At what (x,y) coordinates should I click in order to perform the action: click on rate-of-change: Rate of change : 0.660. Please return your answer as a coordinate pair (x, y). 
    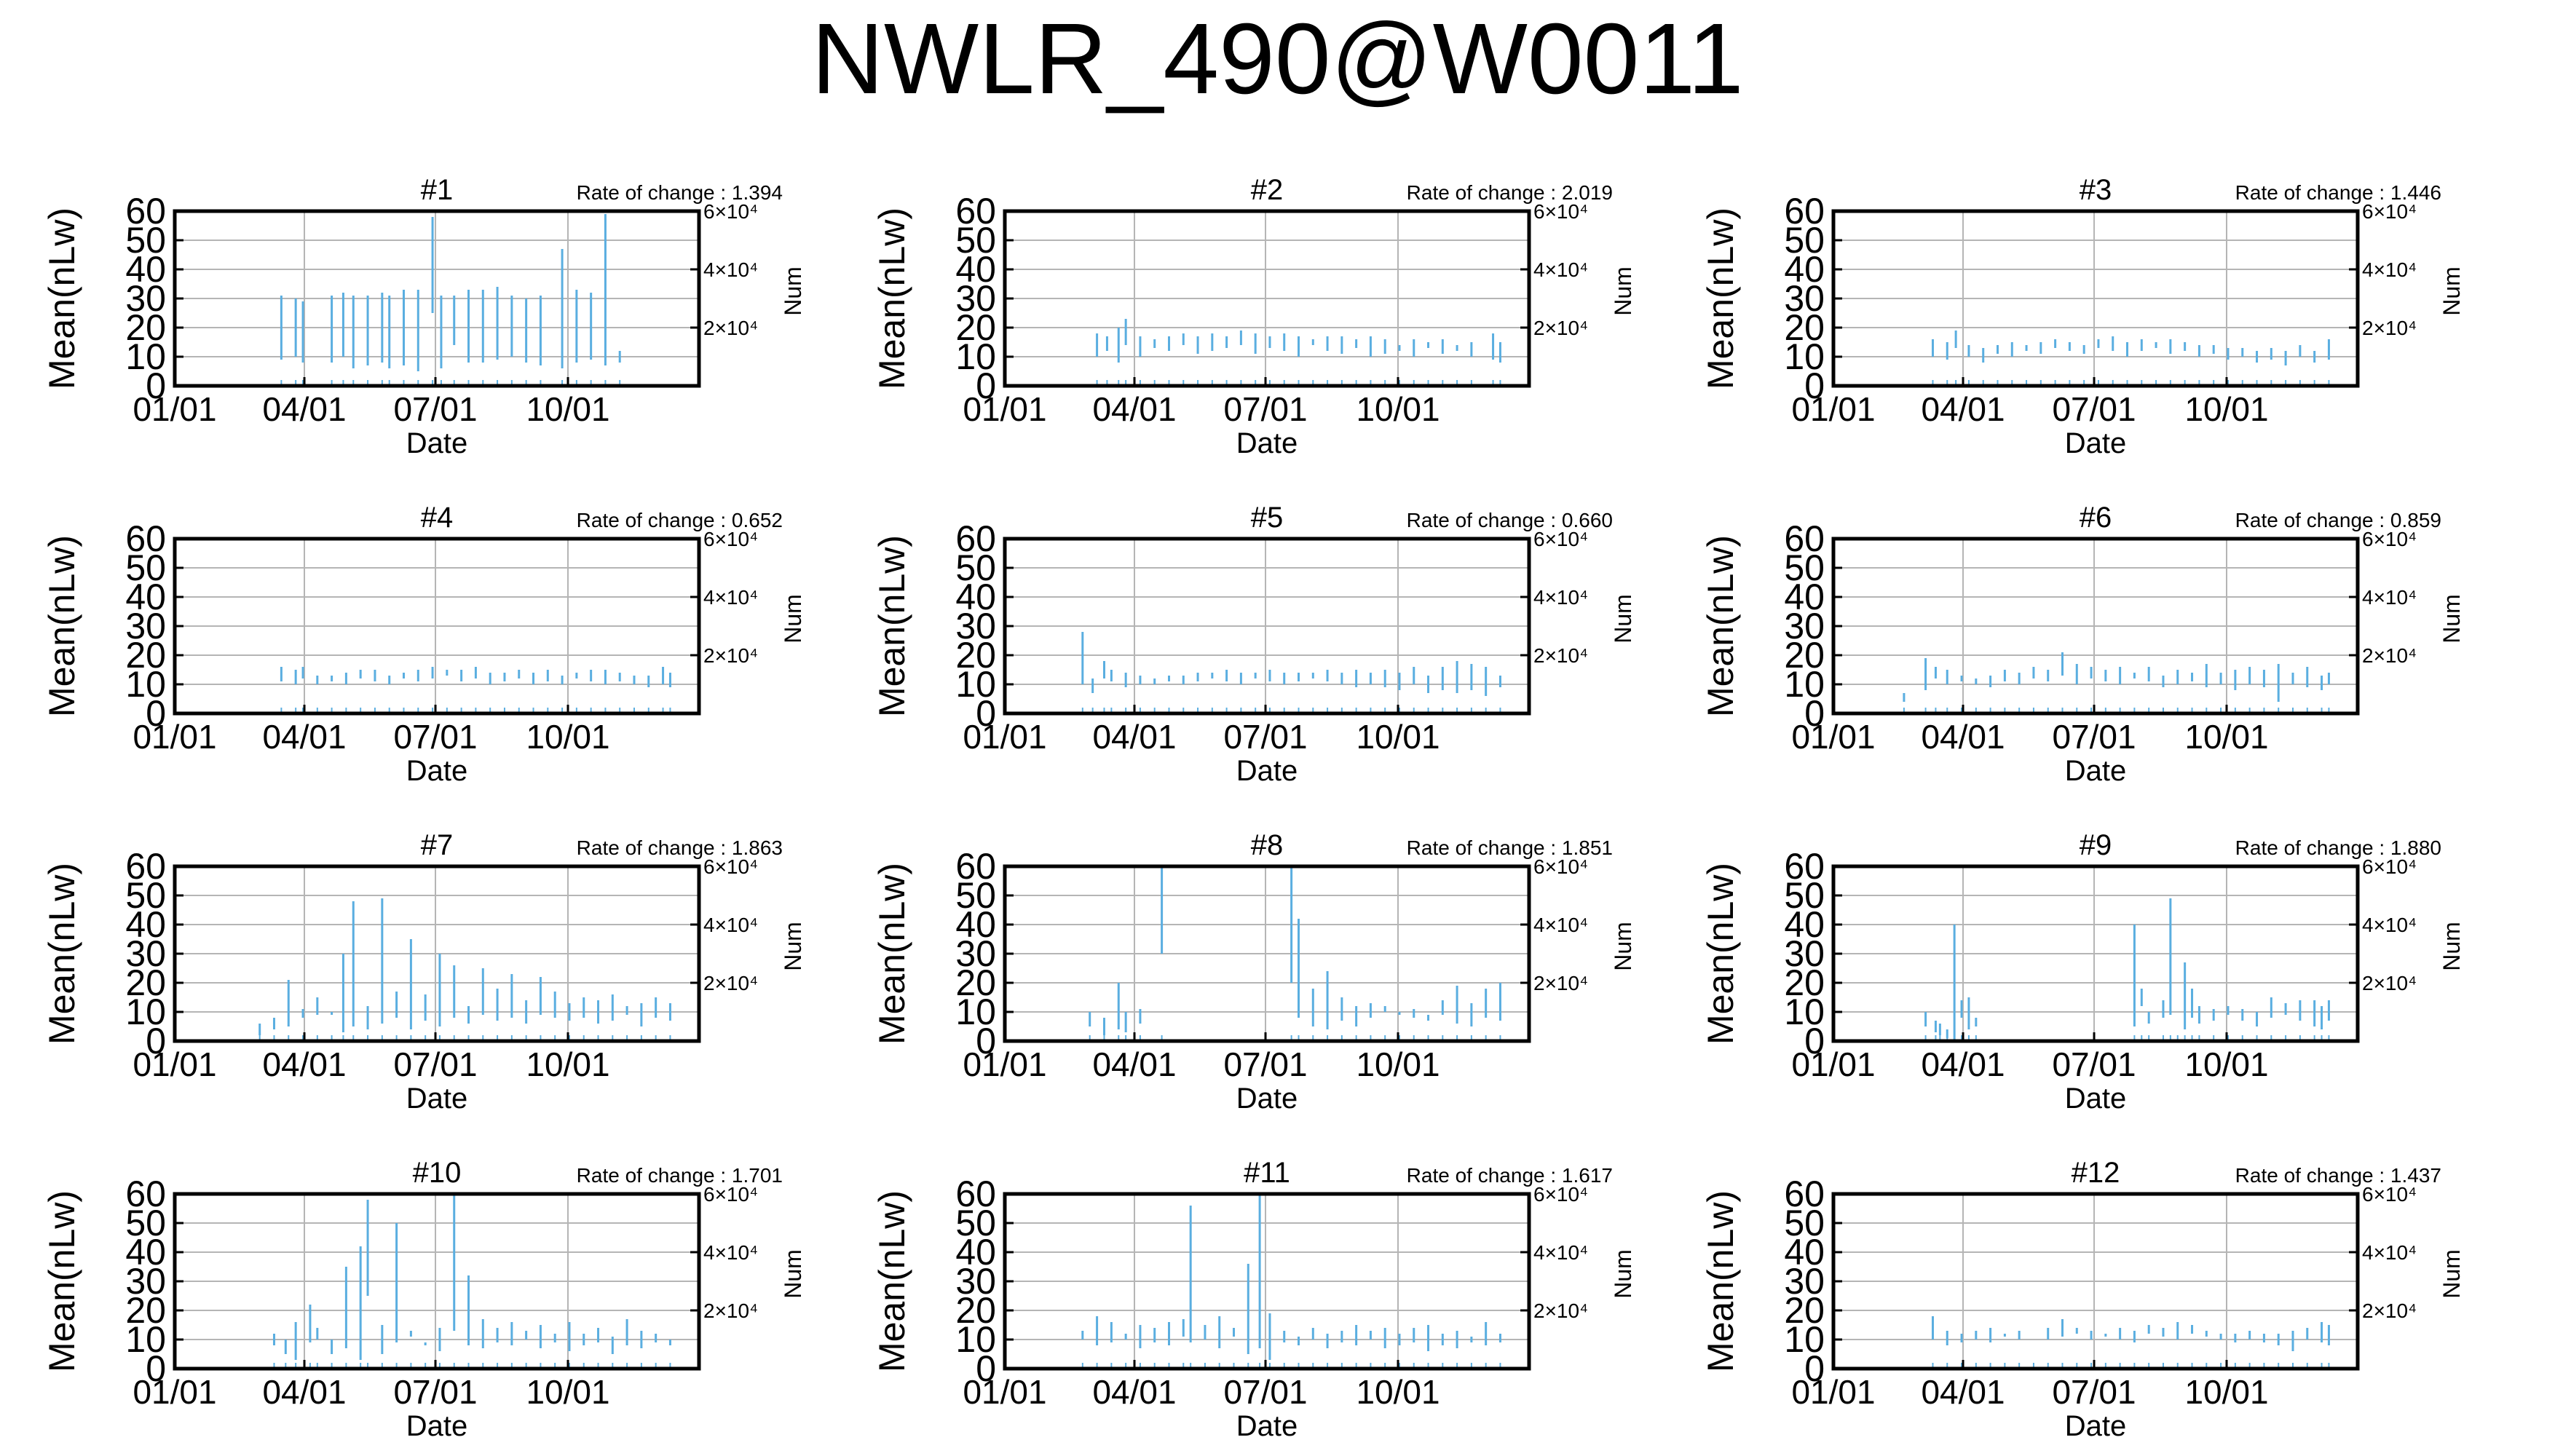
    Looking at the image, I should click on (1510, 520).